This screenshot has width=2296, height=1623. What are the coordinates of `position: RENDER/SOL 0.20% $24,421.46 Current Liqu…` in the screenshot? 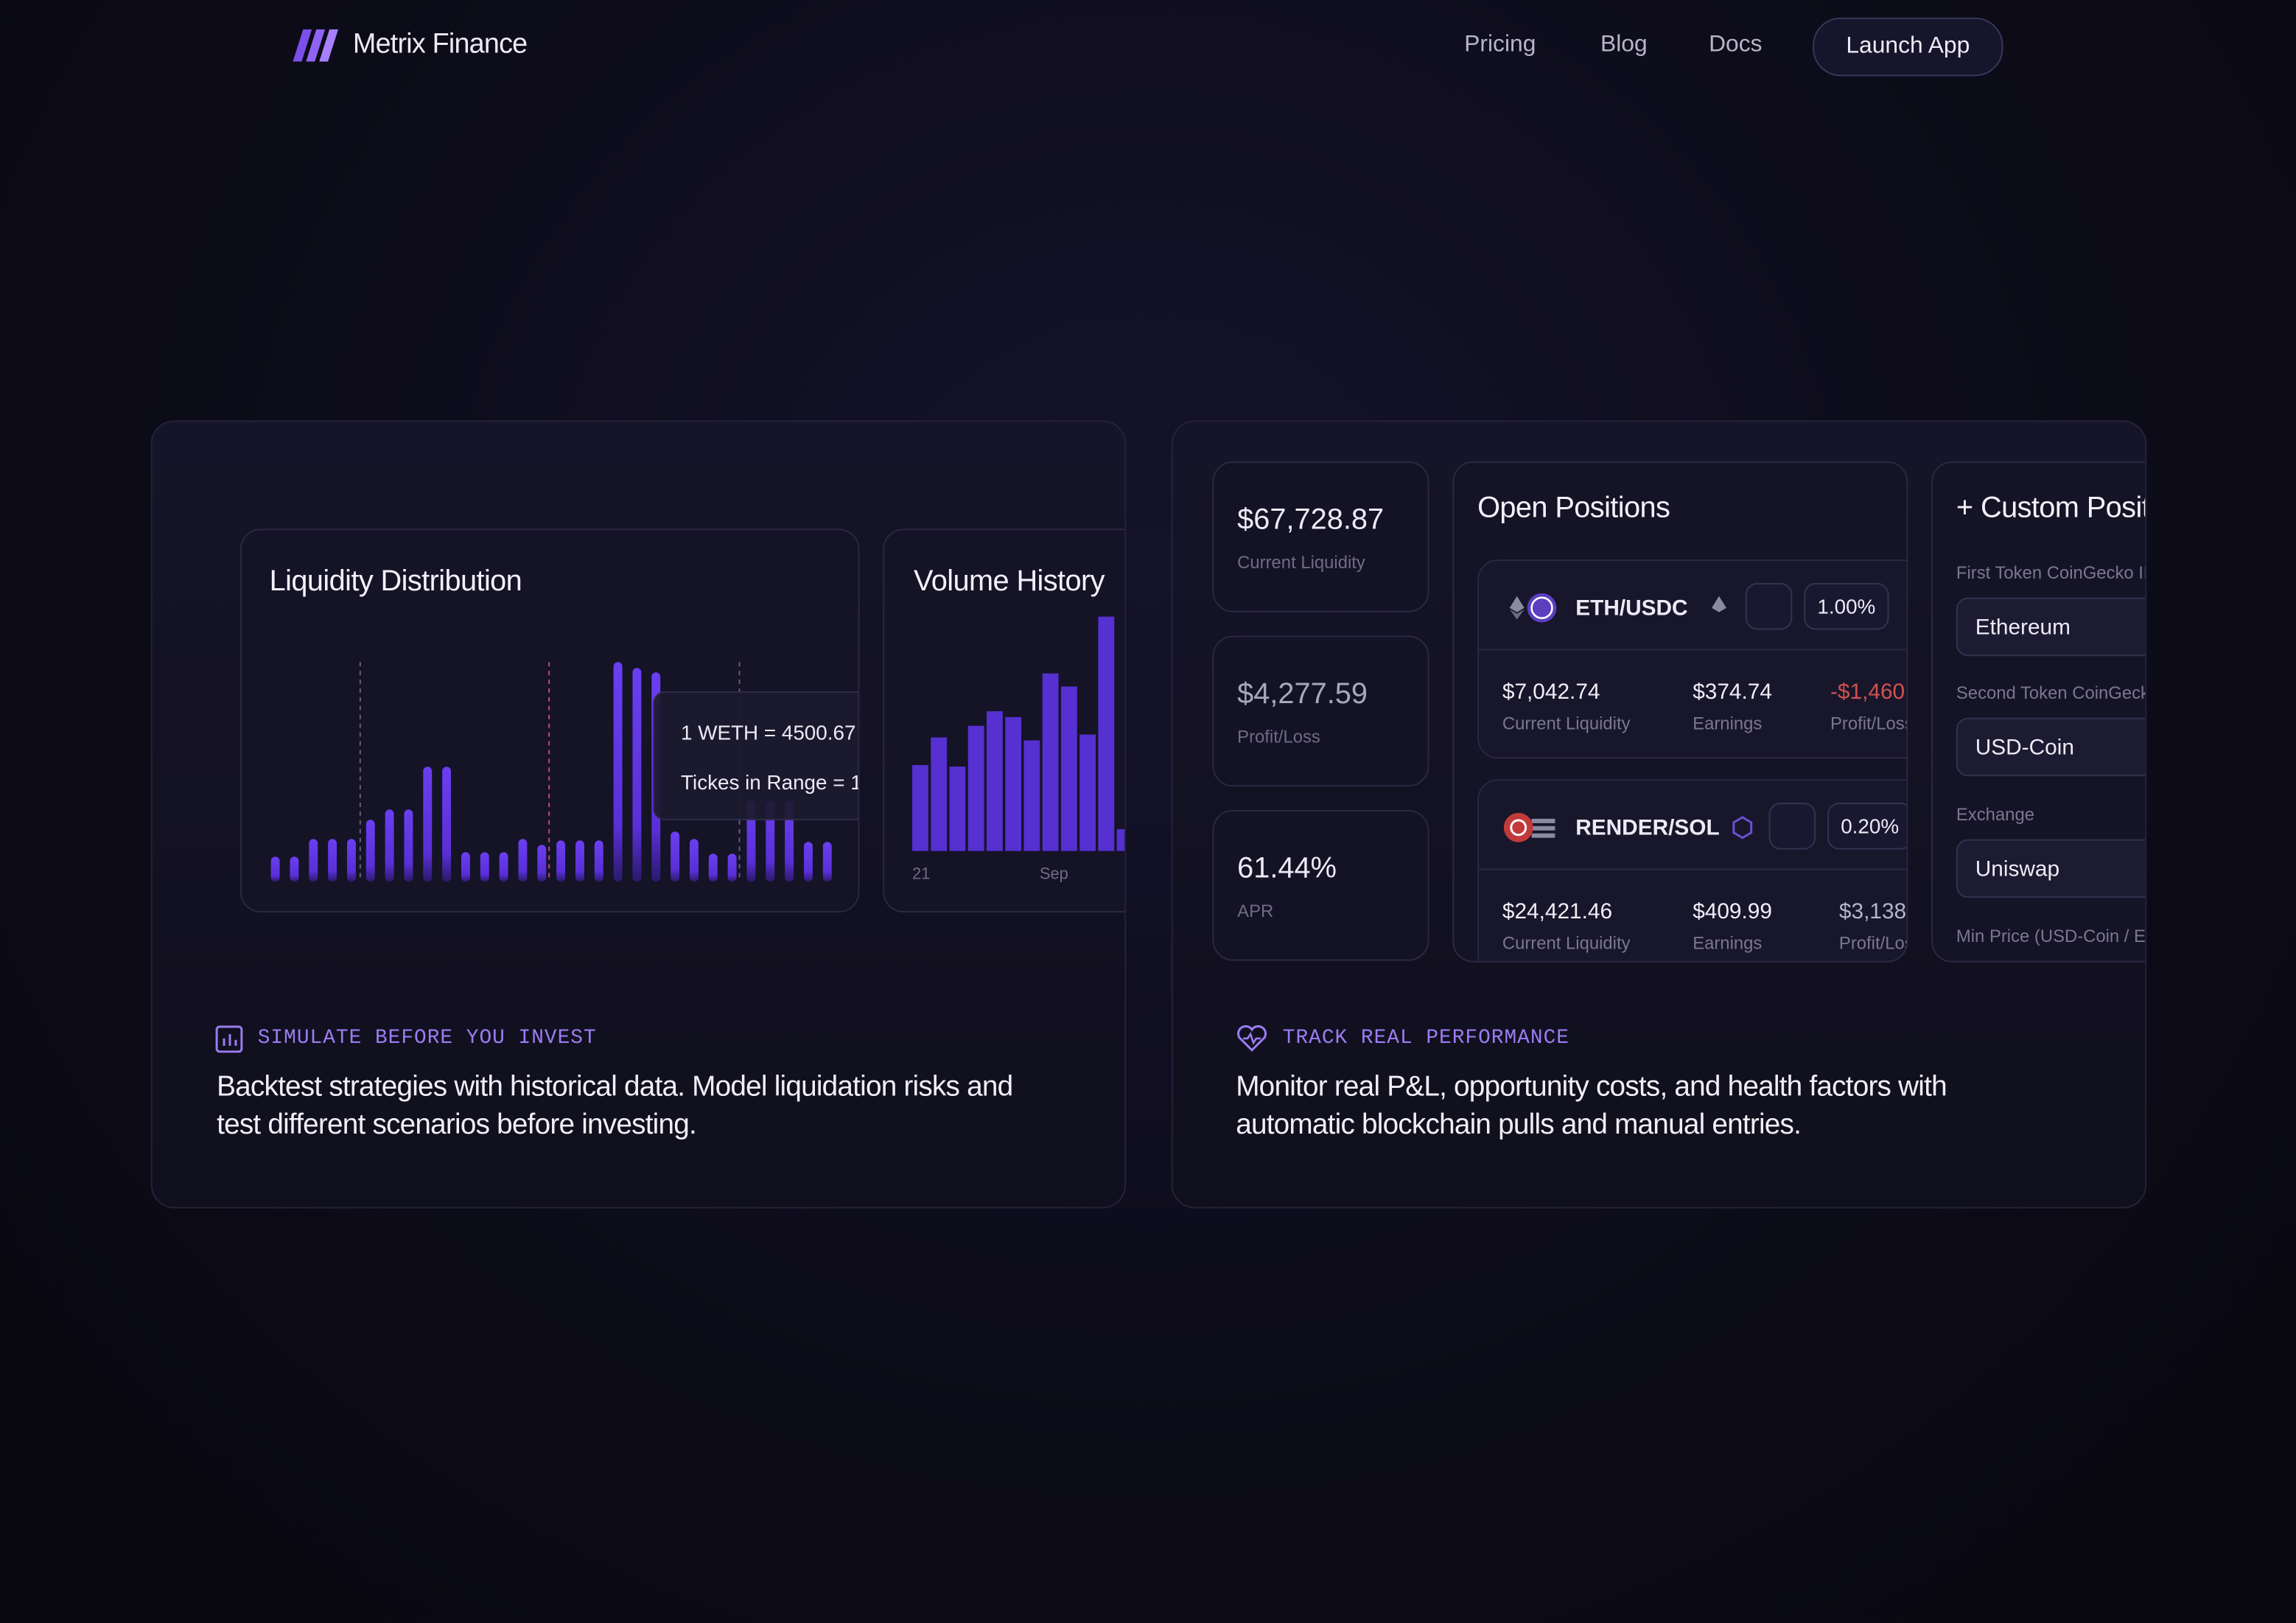 It's located at (1692, 870).